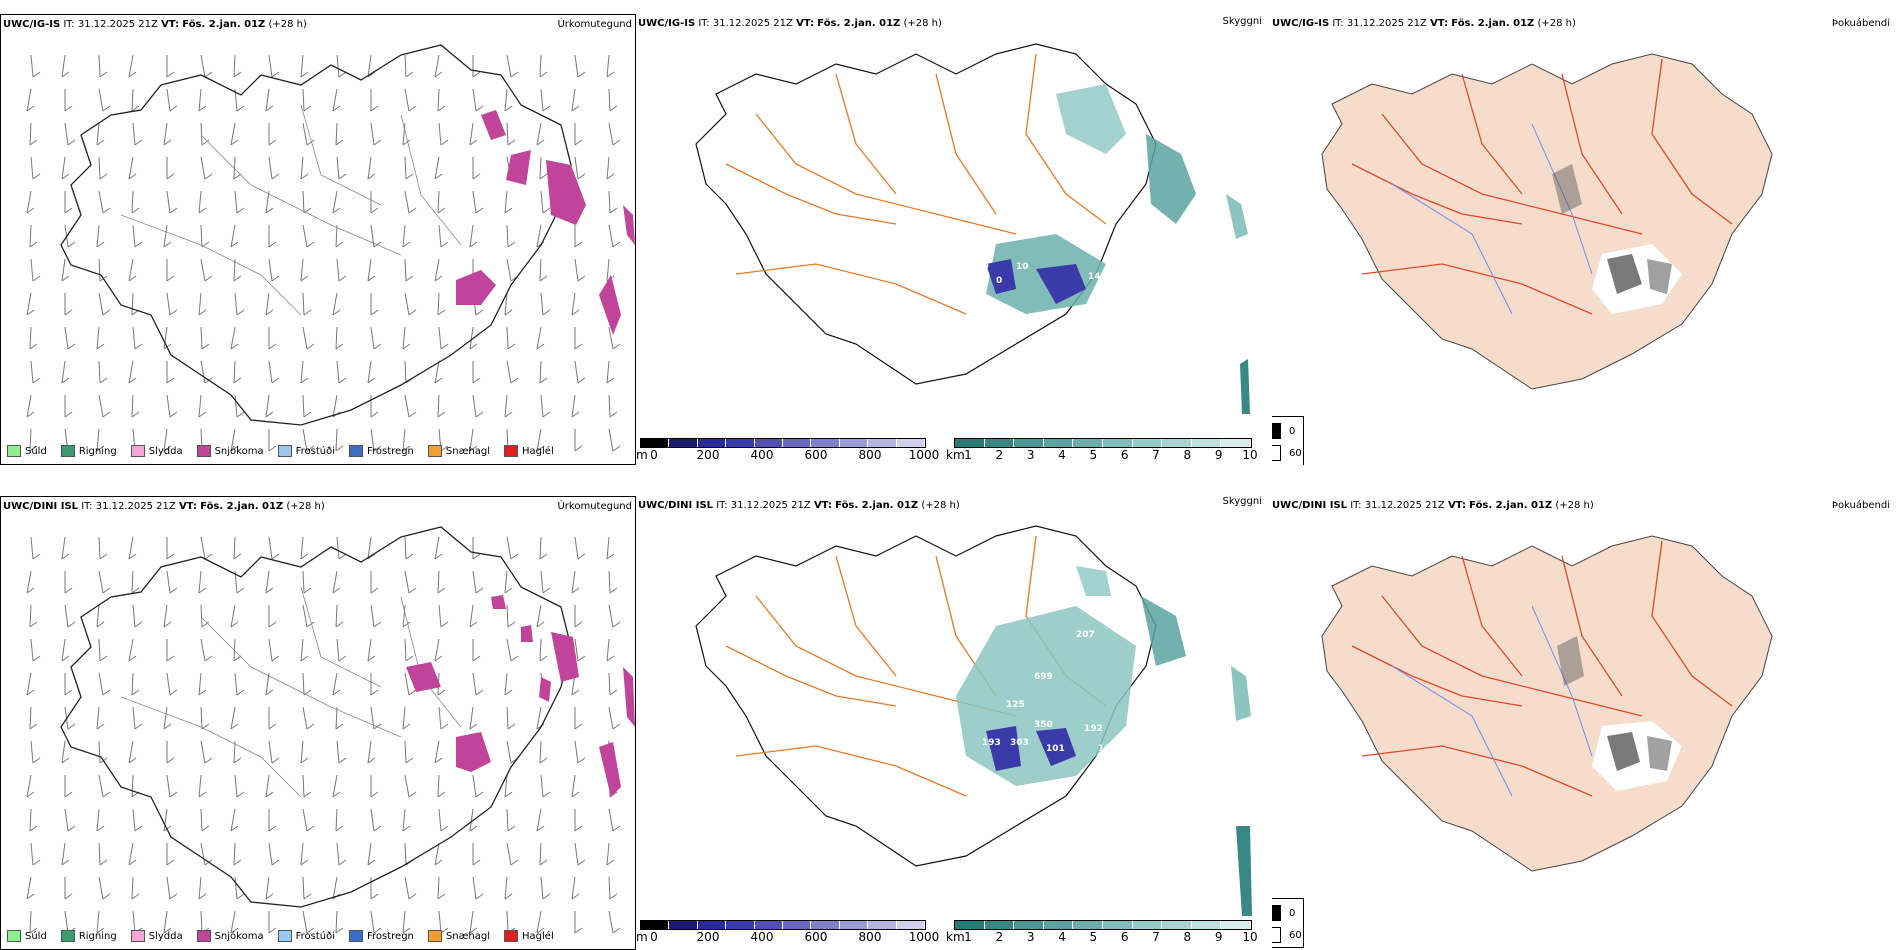 This screenshot has height=950, width=1900. What do you see at coordinates (1043, 725) in the screenshot?
I see `ceiling-value-label: 350` at bounding box center [1043, 725].